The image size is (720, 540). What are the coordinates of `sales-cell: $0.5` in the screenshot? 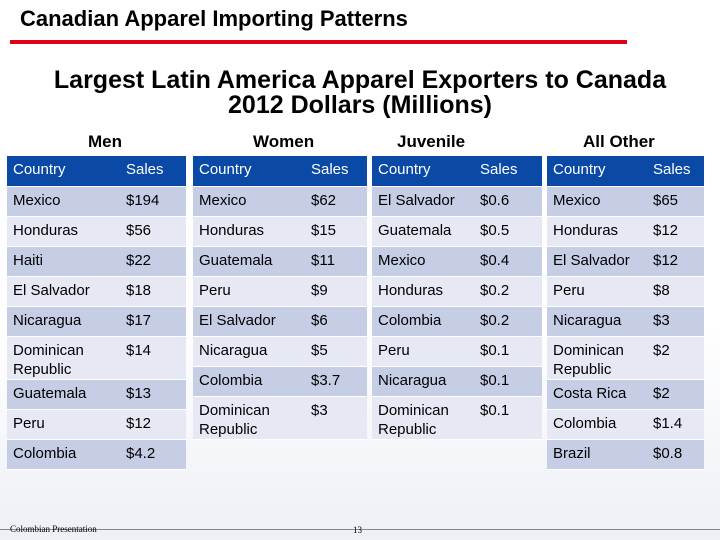 It's located at (508, 231).